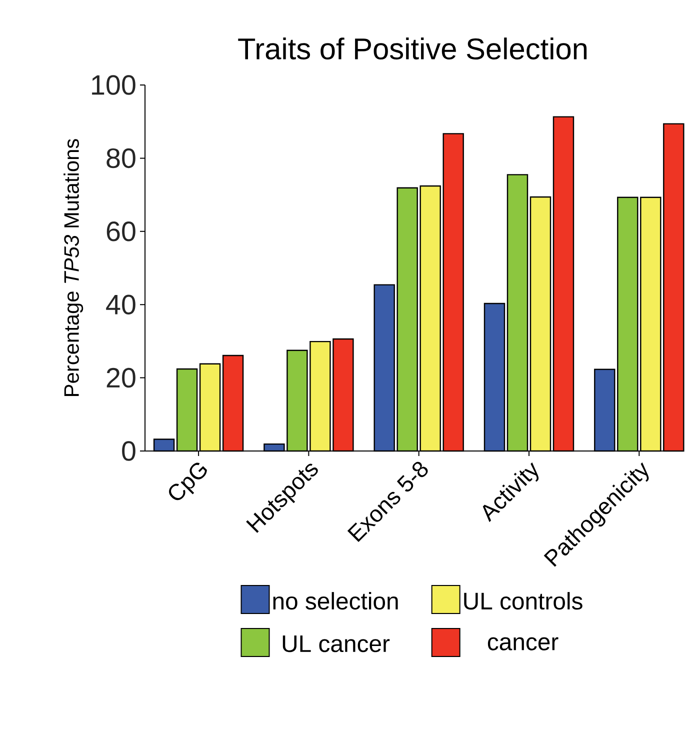  What do you see at coordinates (114, 85) in the screenshot?
I see `y-tick-label: 100` at bounding box center [114, 85].